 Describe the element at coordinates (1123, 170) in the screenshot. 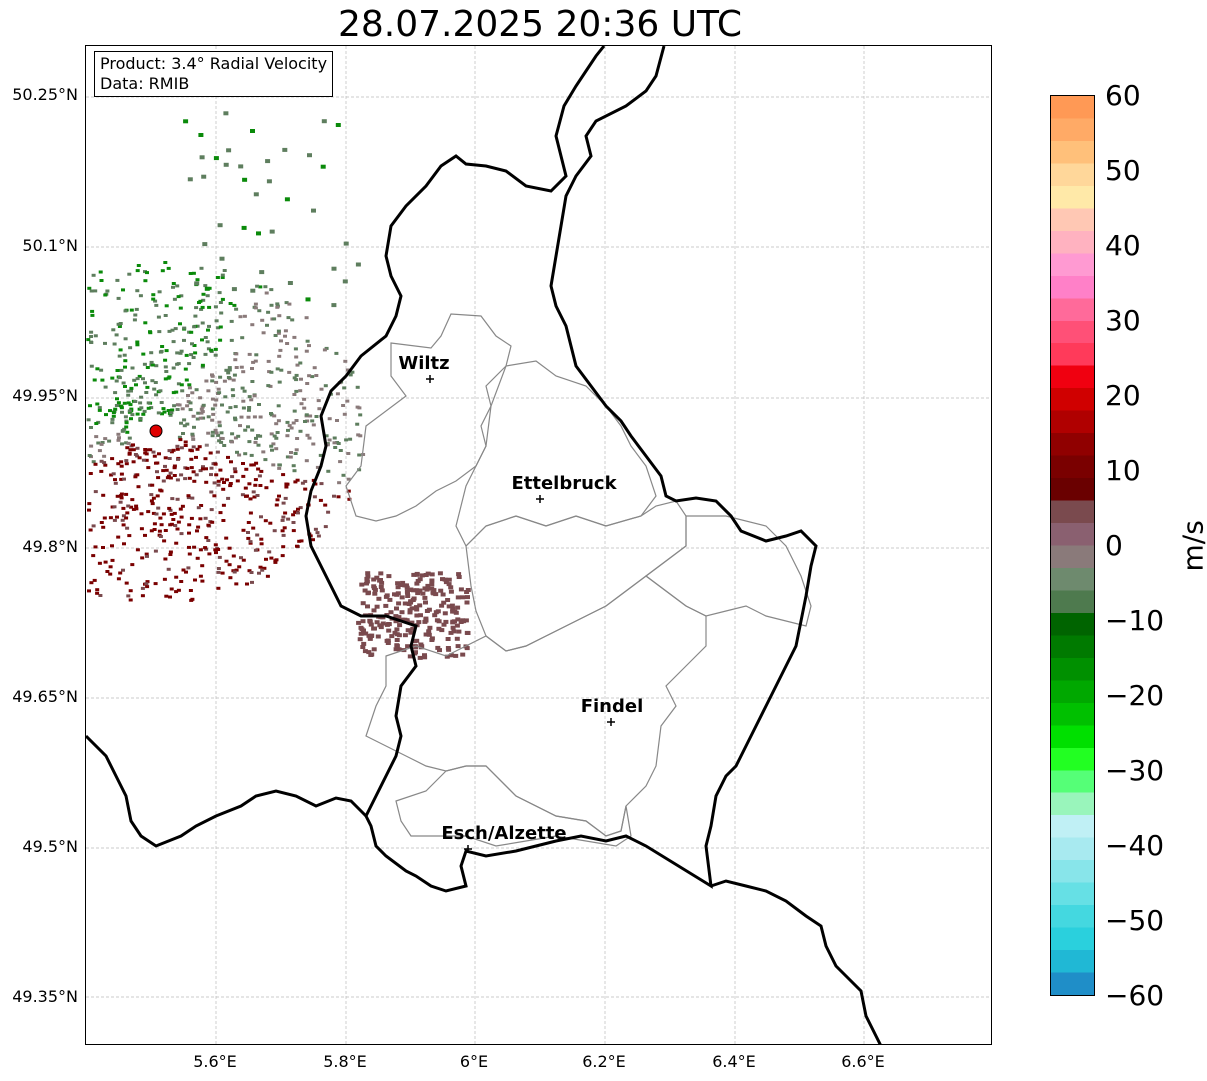

I see `colorbar-tick: 50` at that location.